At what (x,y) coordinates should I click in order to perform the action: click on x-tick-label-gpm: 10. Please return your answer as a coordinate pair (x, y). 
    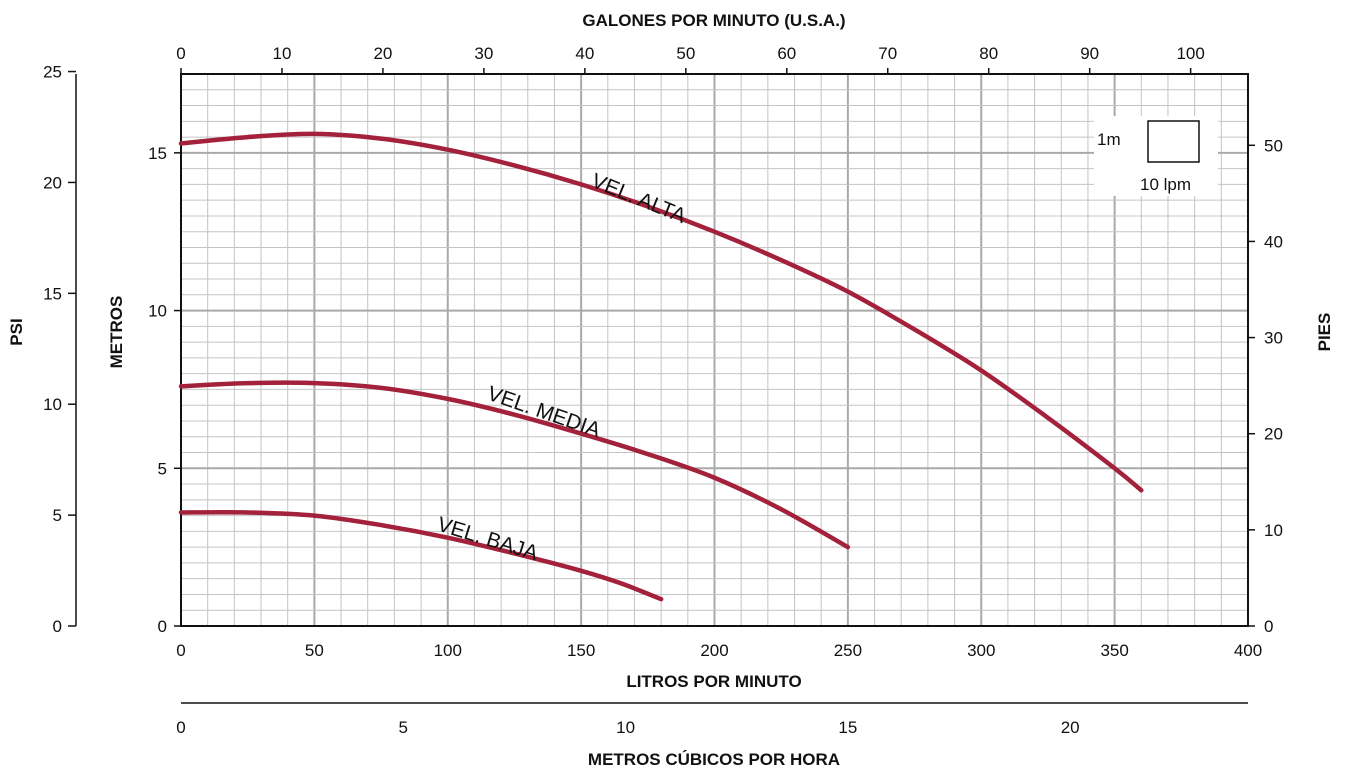
    Looking at the image, I should click on (282, 53).